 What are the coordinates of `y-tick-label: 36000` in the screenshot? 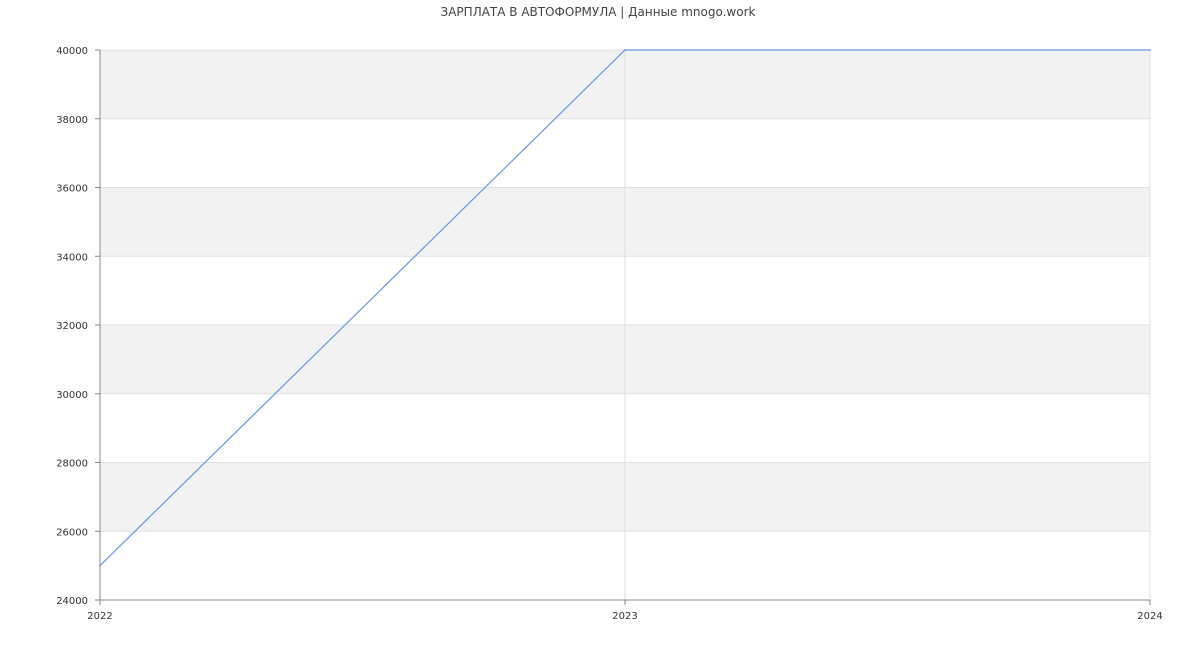 It's located at (72, 189).